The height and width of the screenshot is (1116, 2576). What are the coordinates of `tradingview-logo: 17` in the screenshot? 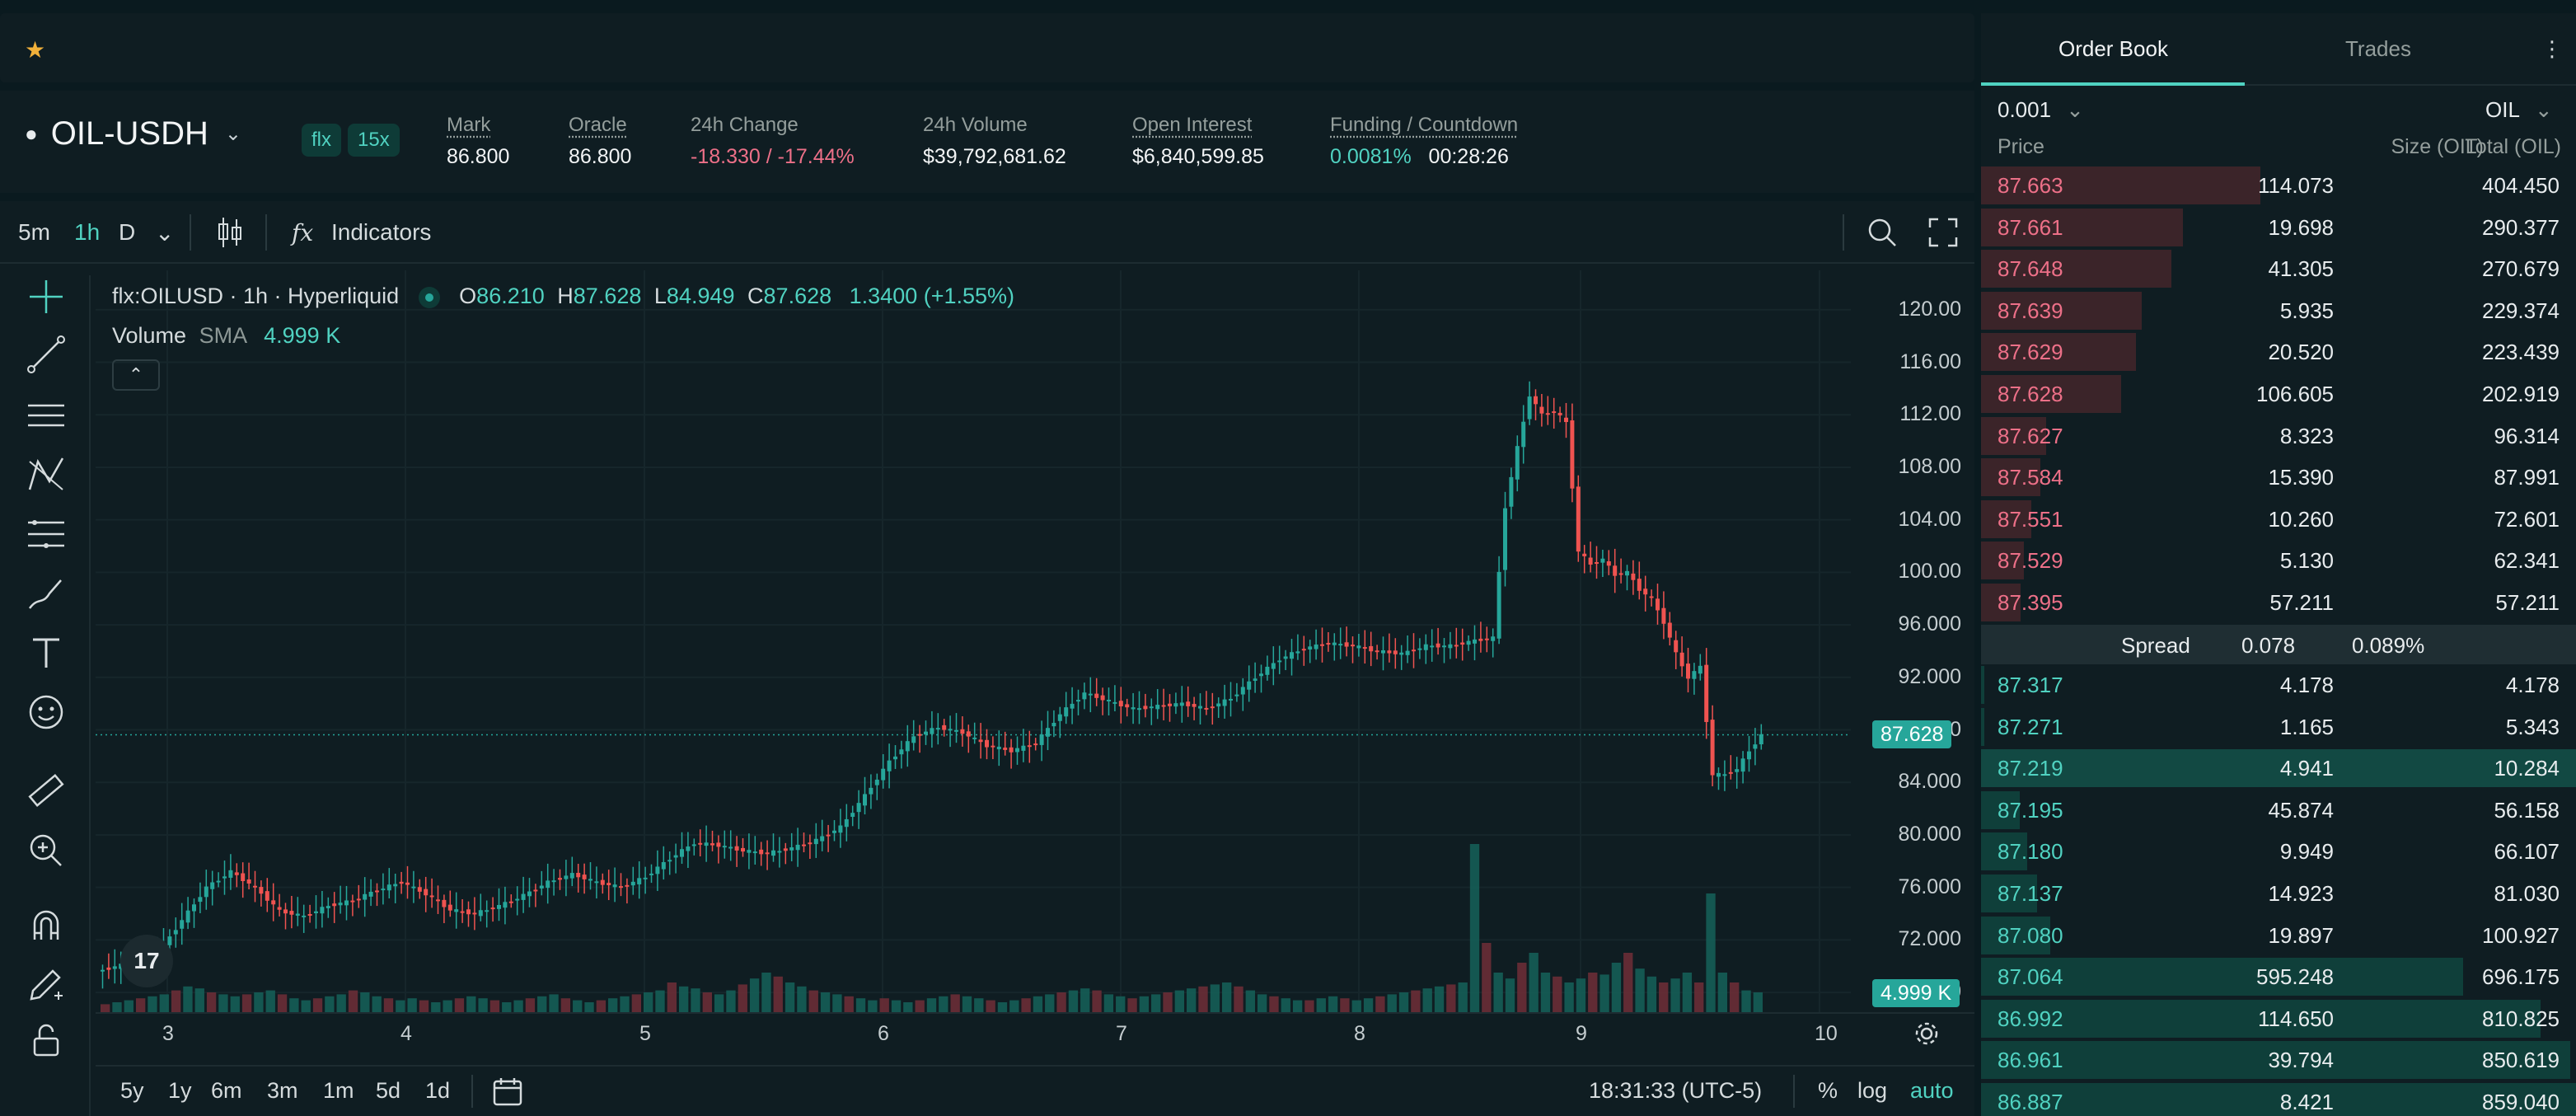 It's located at (146, 961).